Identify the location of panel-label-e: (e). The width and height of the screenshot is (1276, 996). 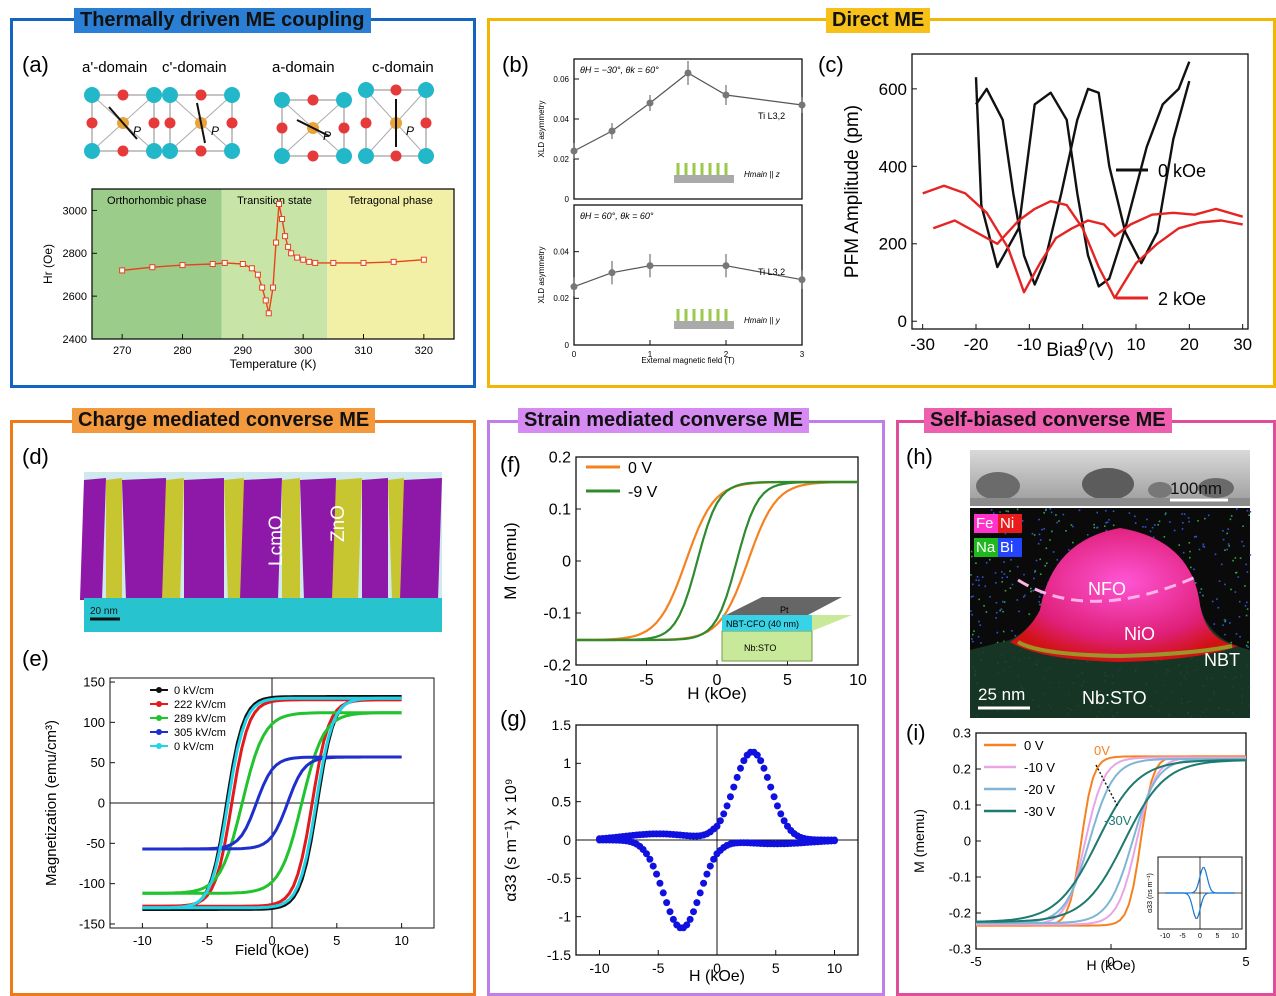
(35, 658).